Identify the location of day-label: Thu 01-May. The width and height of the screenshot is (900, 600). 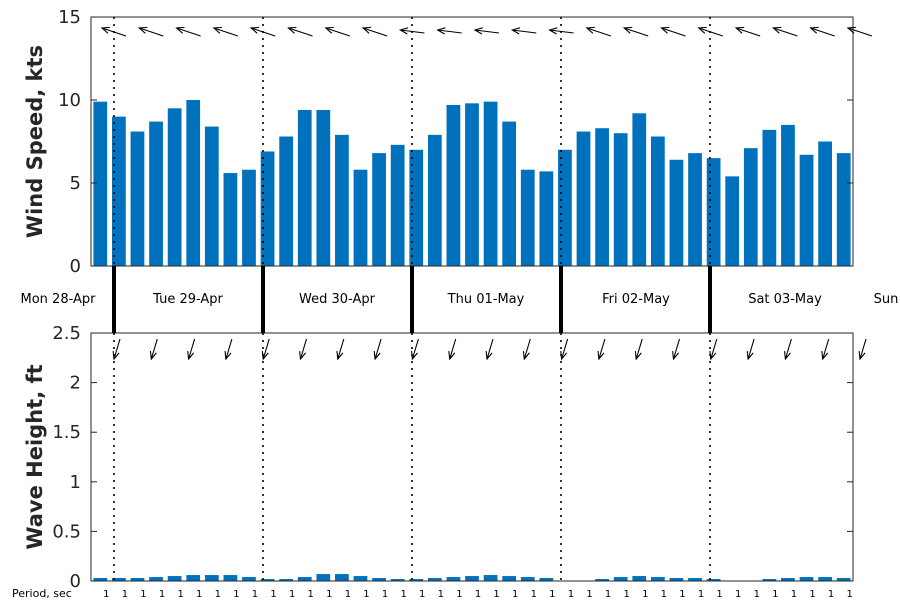
(486, 299).